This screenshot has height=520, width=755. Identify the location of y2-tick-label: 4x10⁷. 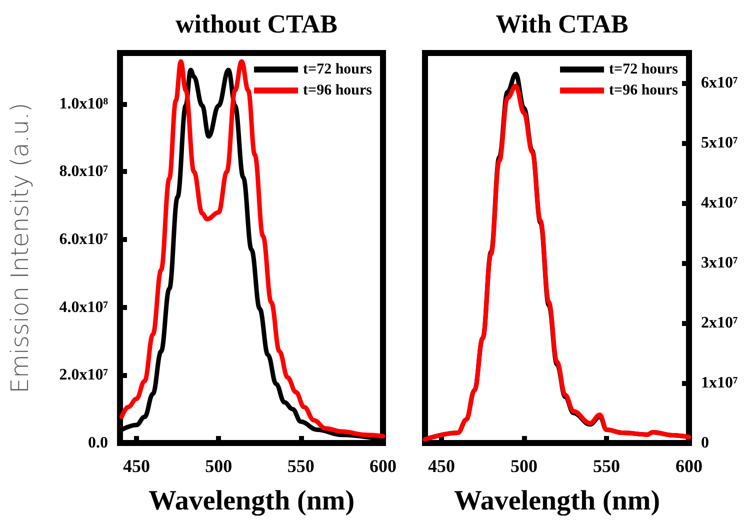
(719, 203).